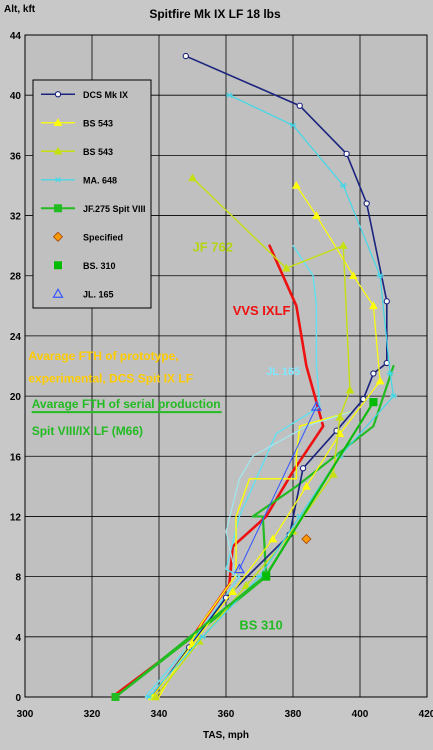 Image resolution: width=433 pixels, height=750 pixels. Describe the element at coordinates (426, 714) in the screenshot. I see `x-tick-label: 420` at that location.